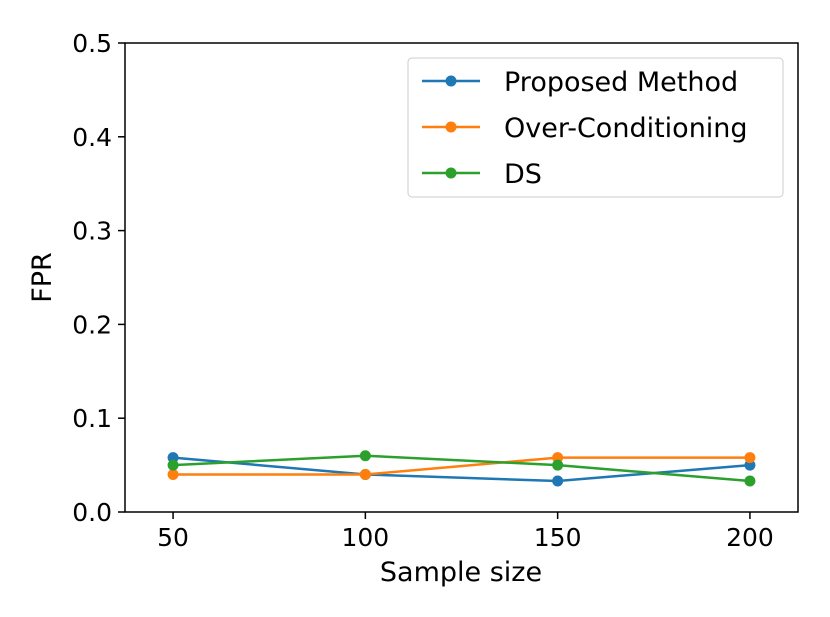 This screenshot has height=617, width=830. I want to click on y-tick-label: 0.5, so click(92, 43).